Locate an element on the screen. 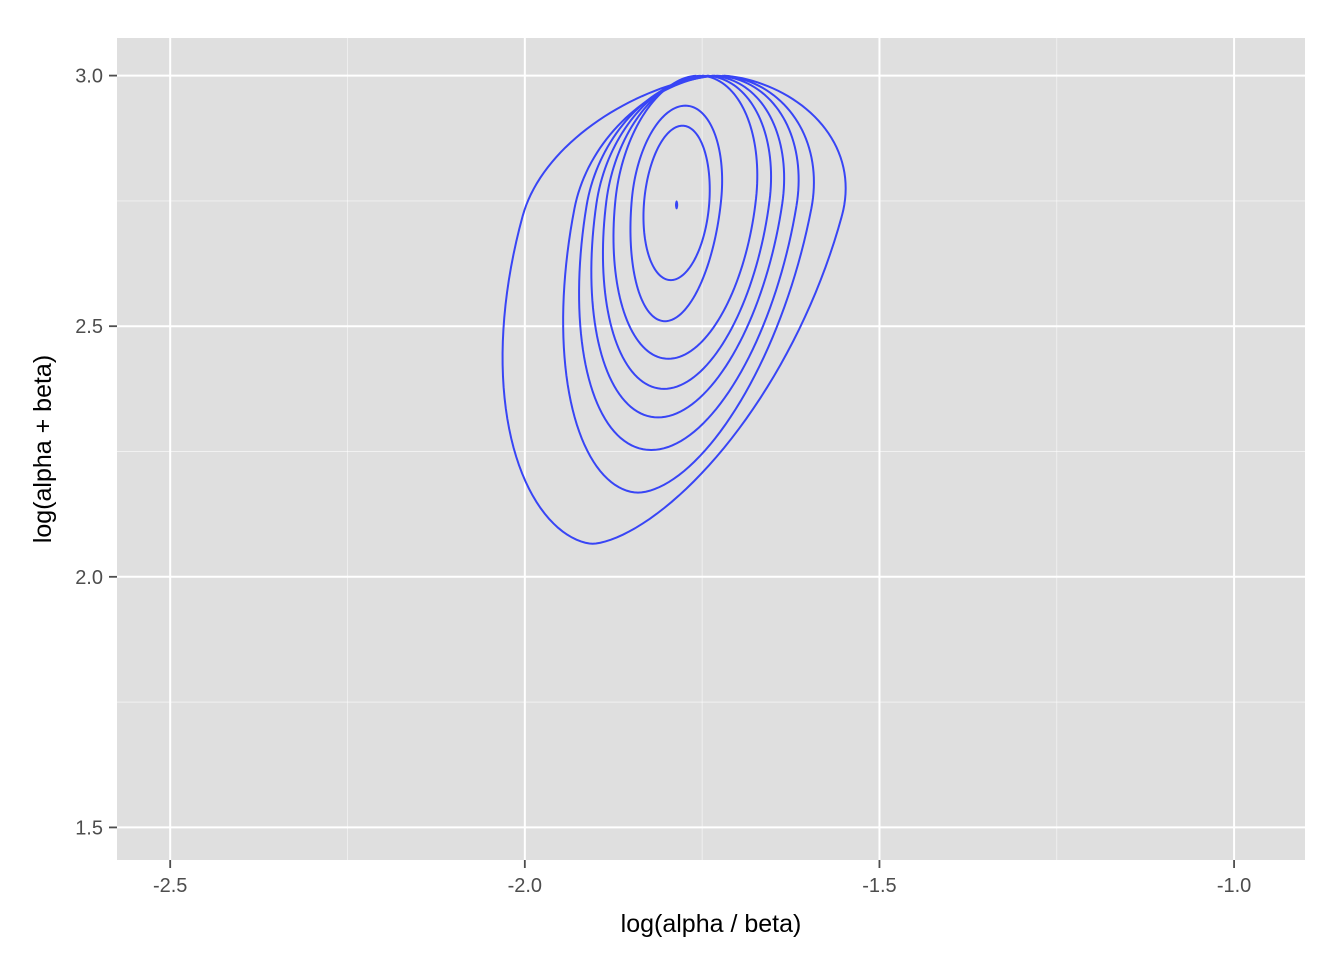  y-tick-label: 1.5 is located at coordinates (89, 828).